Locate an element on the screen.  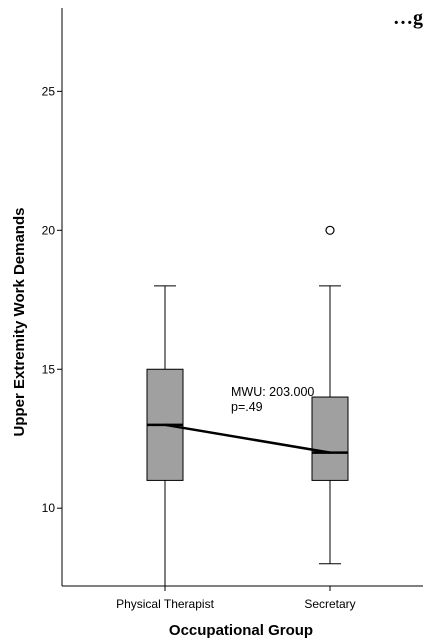
y-tick-label: 10 is located at coordinates (49, 508).